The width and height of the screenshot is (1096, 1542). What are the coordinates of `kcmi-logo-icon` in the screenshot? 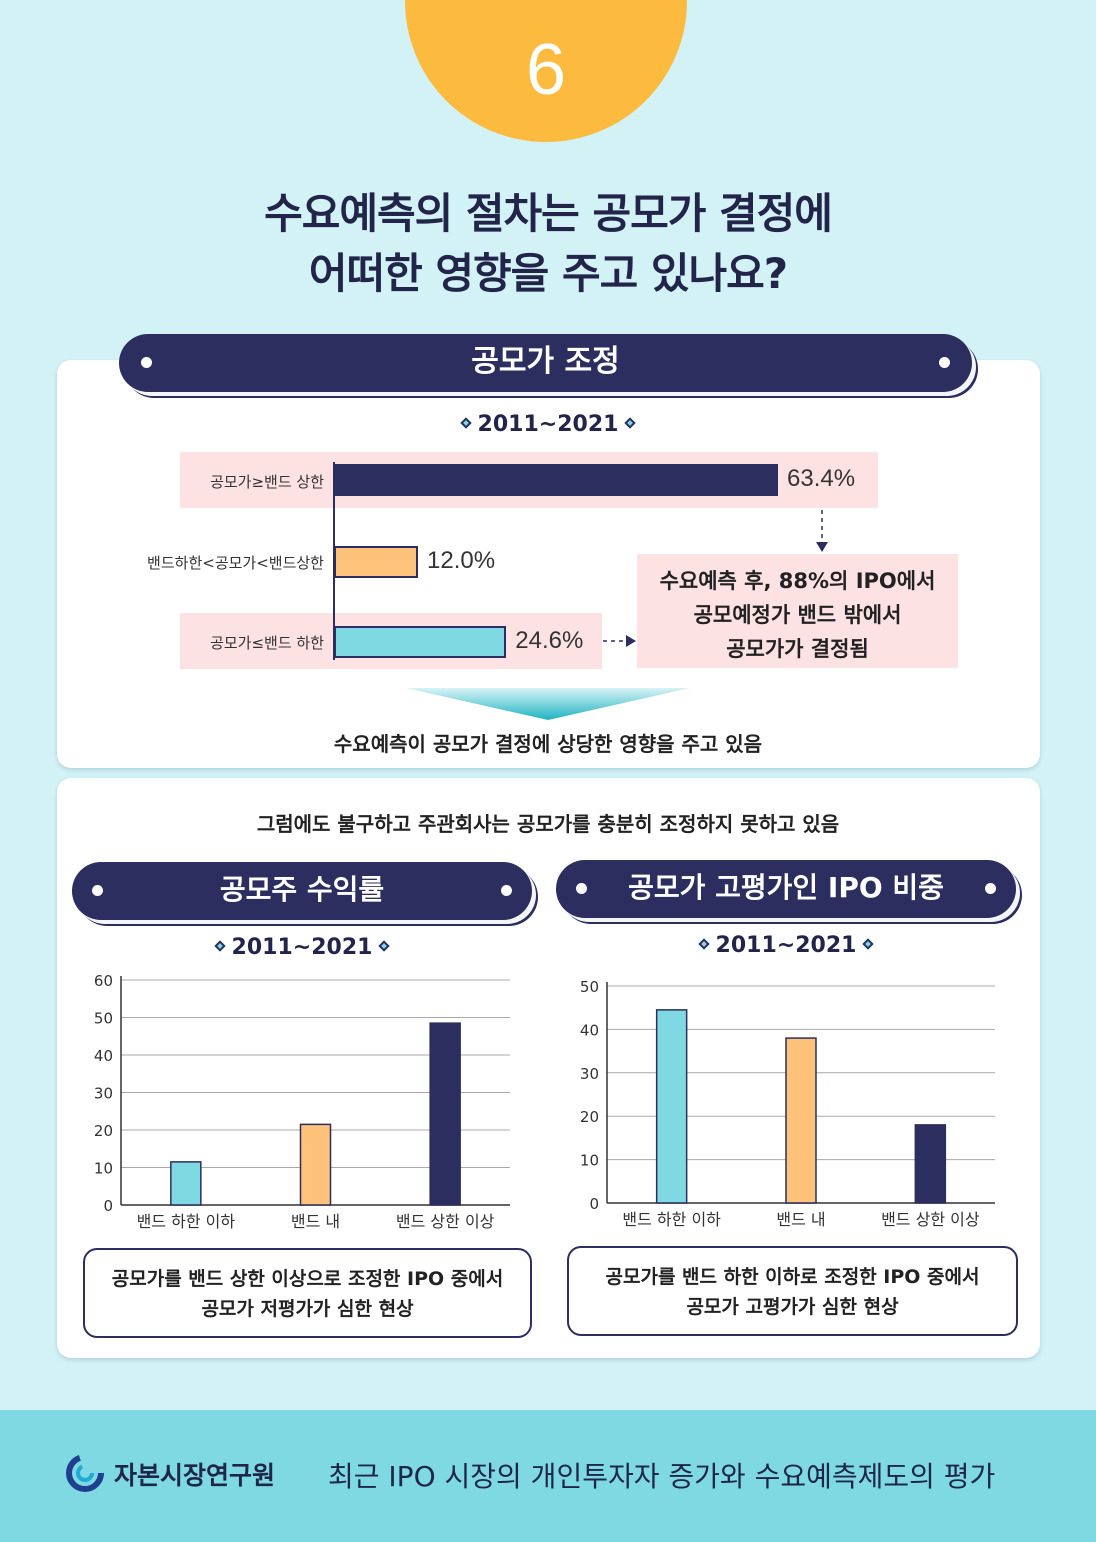 It's located at (85, 1473).